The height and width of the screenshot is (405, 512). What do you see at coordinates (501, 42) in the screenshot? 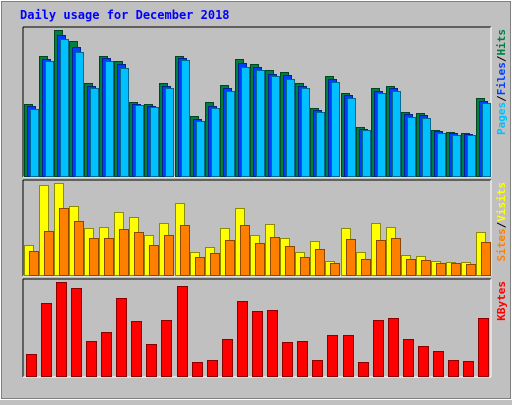
I see `panel-top-side-label-part: Hits` at bounding box center [501, 42].